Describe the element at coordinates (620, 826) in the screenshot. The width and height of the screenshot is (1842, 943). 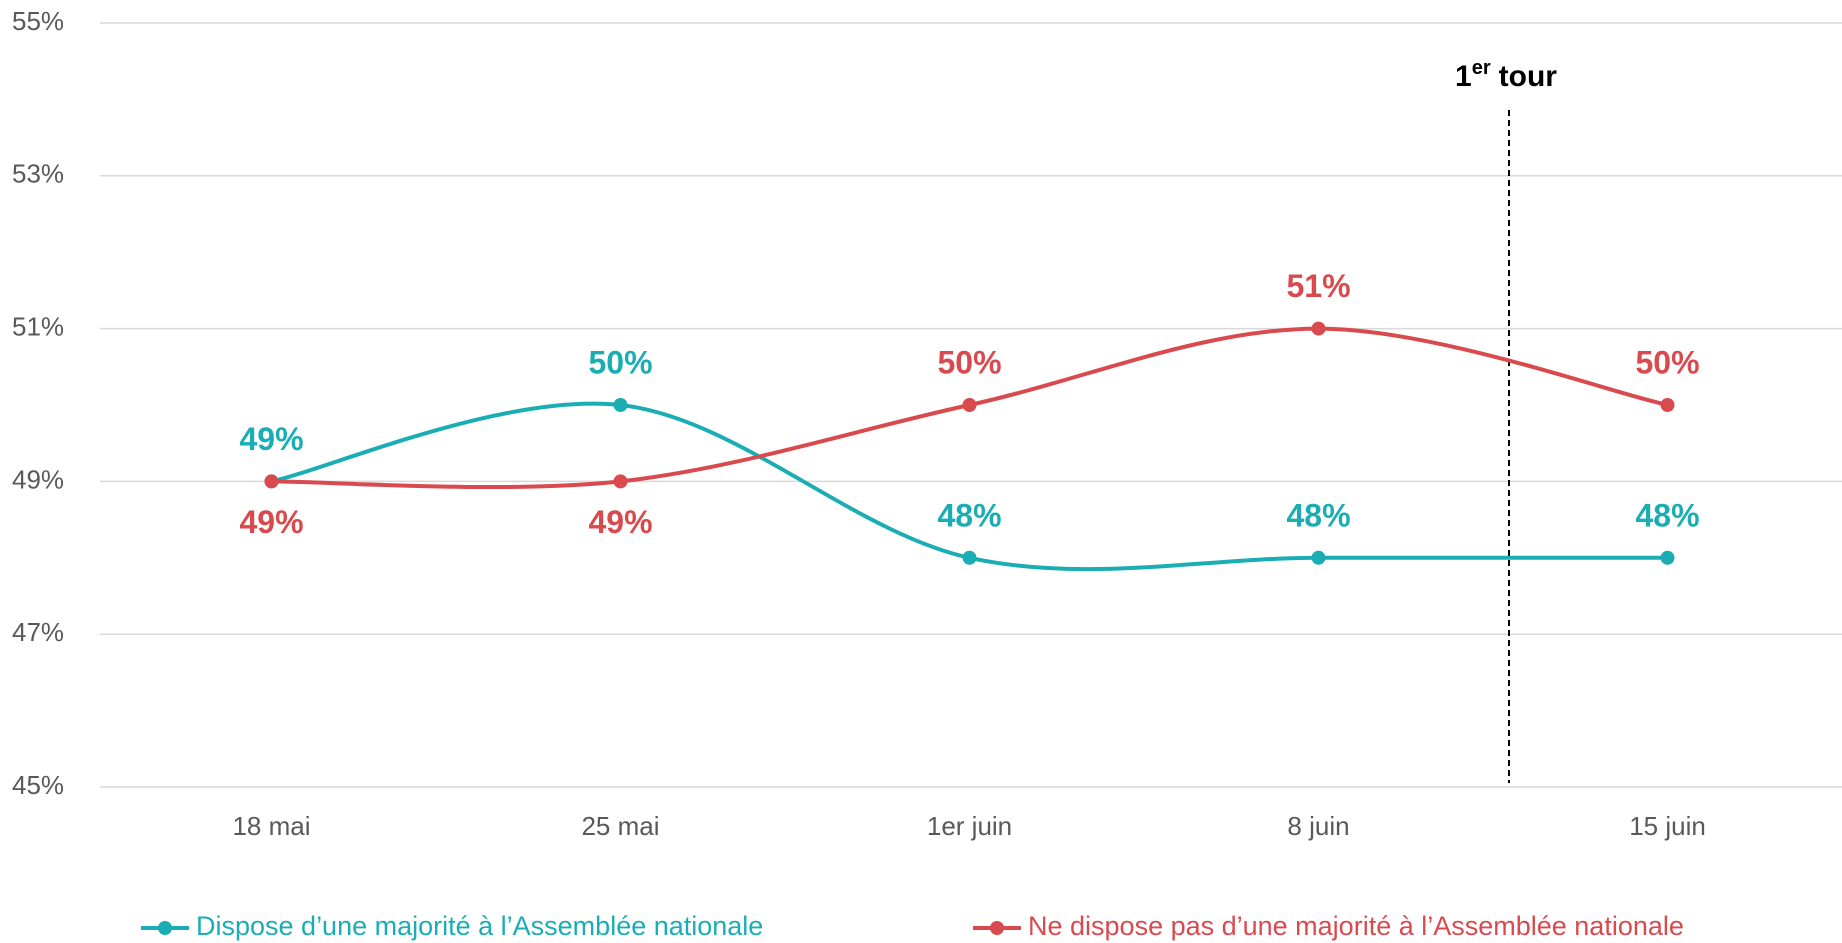
I see `x-tick-label: 25 mai` at that location.